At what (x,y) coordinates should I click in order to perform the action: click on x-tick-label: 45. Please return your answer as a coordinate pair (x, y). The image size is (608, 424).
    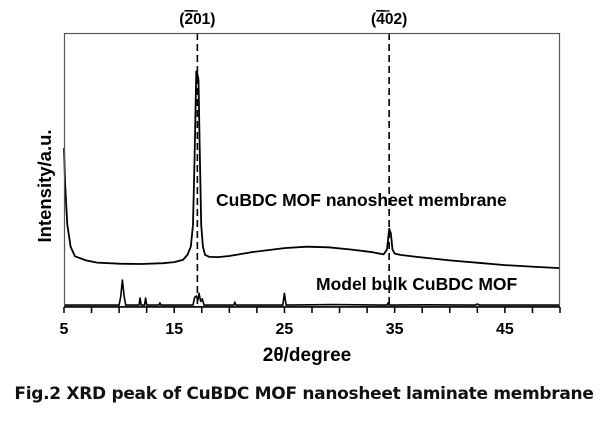
    Looking at the image, I should click on (505, 329).